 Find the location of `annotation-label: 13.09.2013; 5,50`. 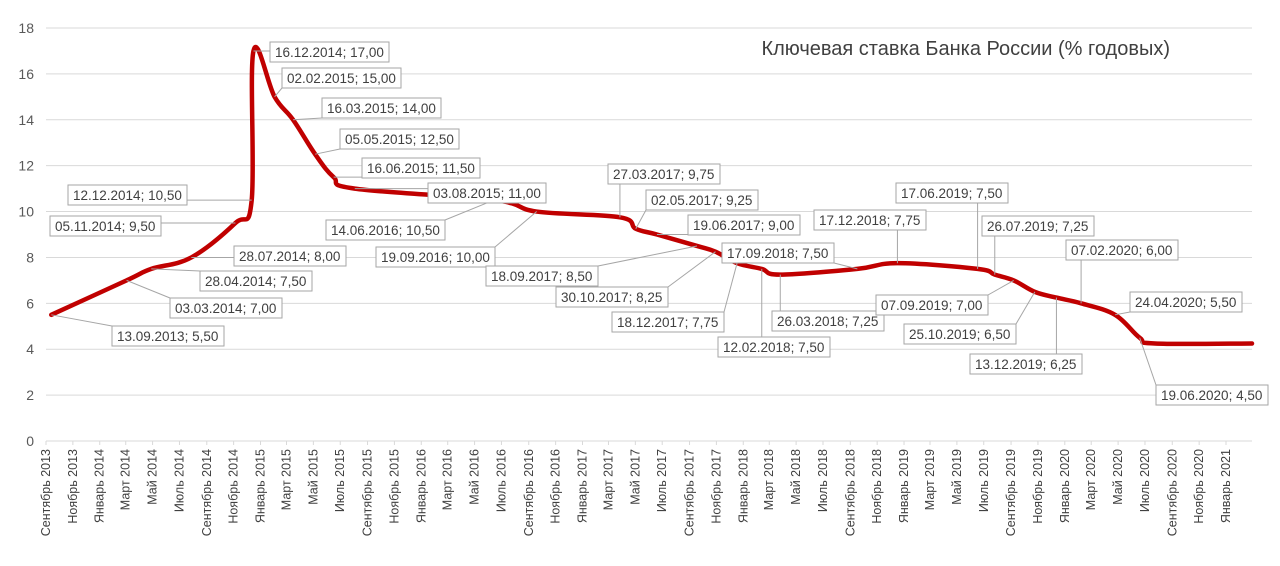

annotation-label: 13.09.2013; 5,50 is located at coordinates (167, 336).